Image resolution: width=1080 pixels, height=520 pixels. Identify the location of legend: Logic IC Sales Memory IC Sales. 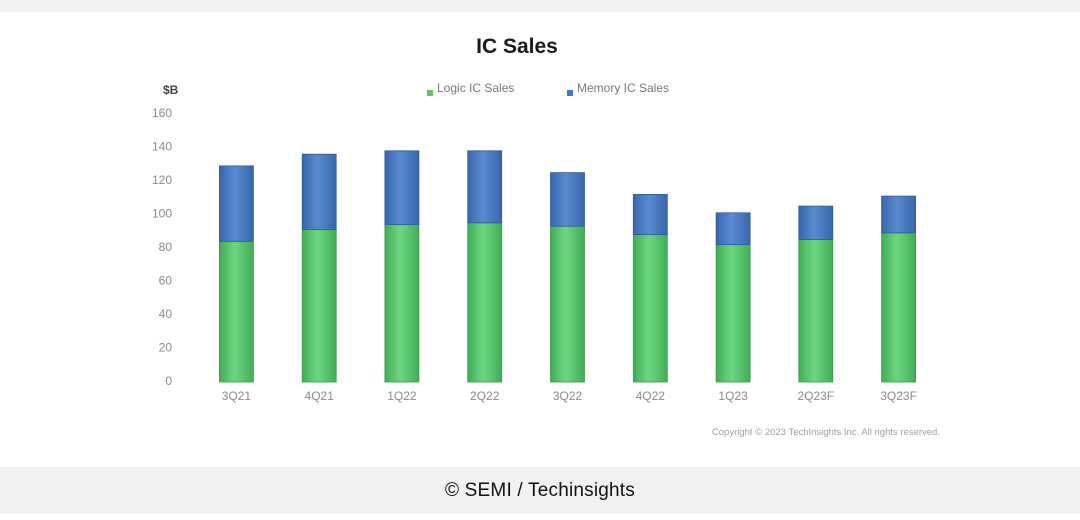
(548, 88).